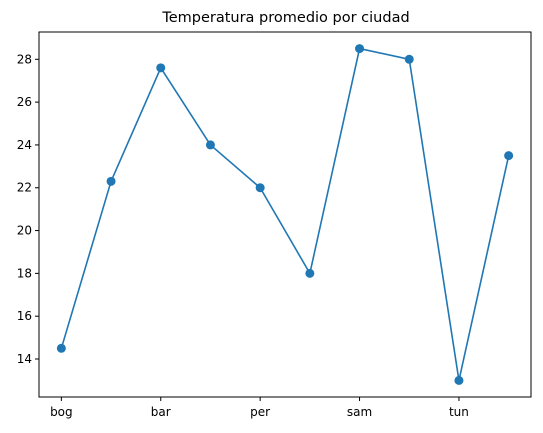 This screenshot has width=543, height=433. Describe the element at coordinates (359, 412) in the screenshot. I see `x-tick-label: sam` at that location.